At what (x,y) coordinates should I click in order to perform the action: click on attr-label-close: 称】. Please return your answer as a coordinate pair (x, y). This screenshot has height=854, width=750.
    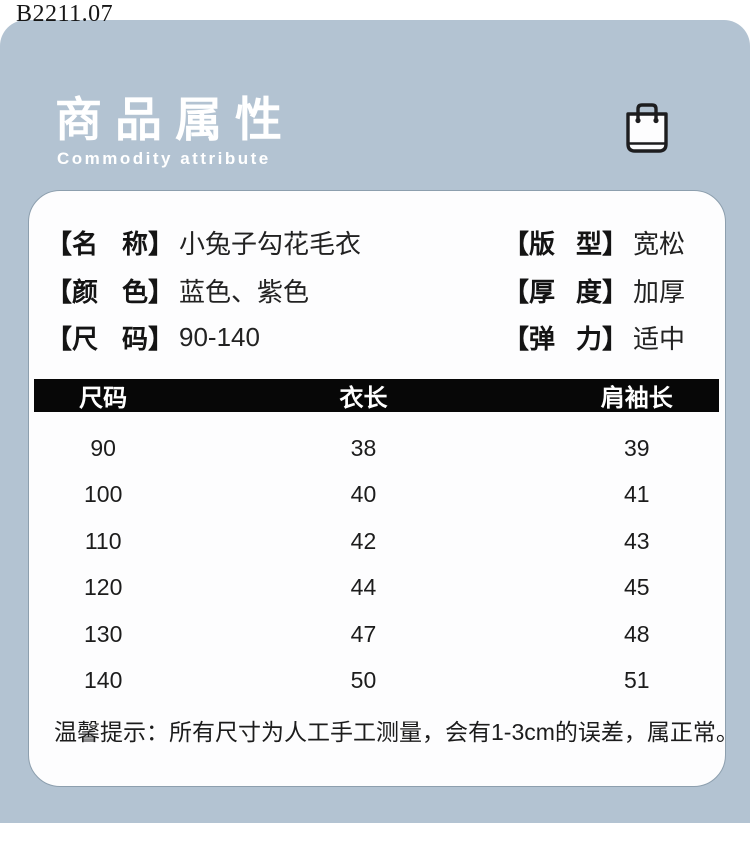
    Looking at the image, I should click on (147, 244).